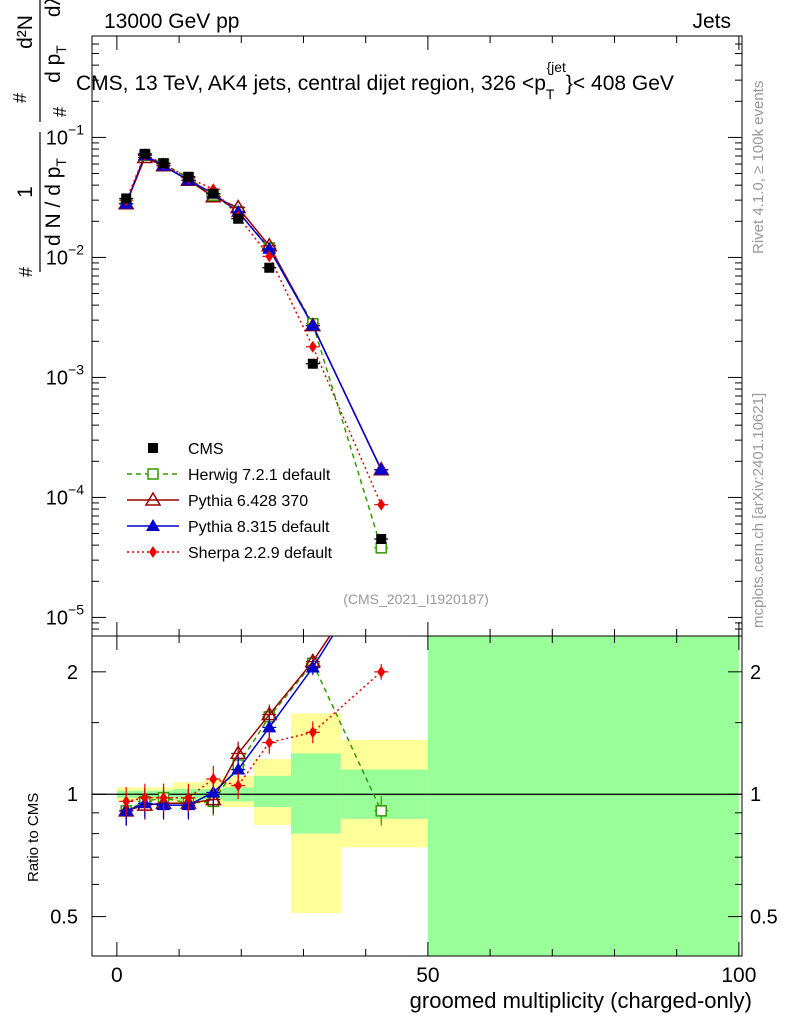 This screenshot has width=786, height=1024. I want to click on main-line-herwig-7-2-1-default, so click(253, 351).